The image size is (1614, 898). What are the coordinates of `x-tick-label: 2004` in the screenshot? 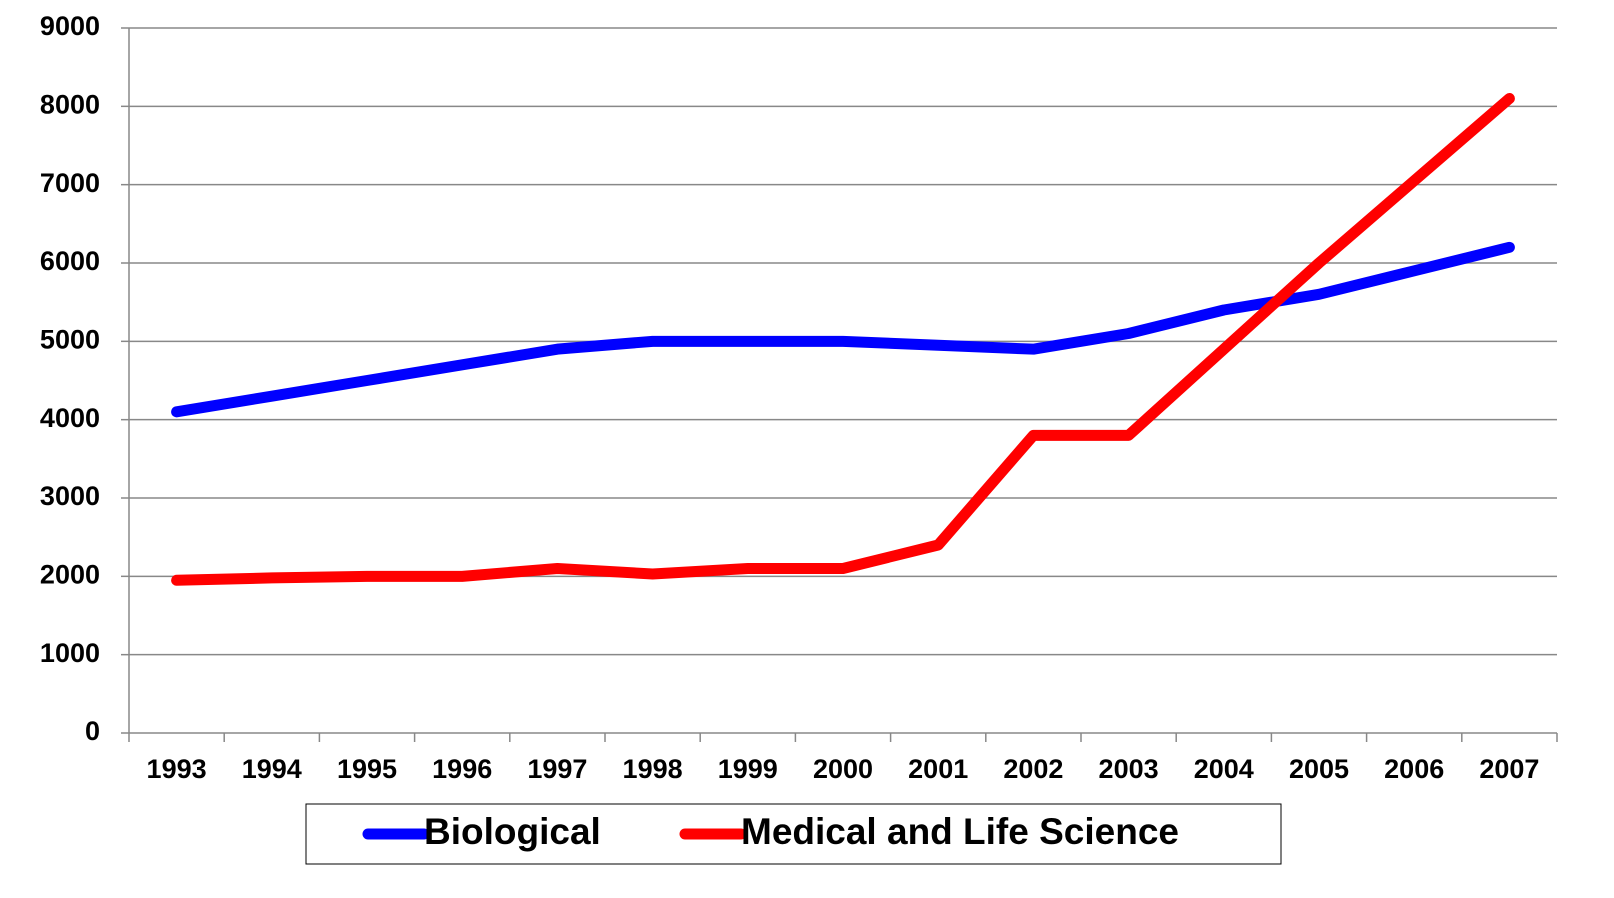 It's located at (1224, 769).